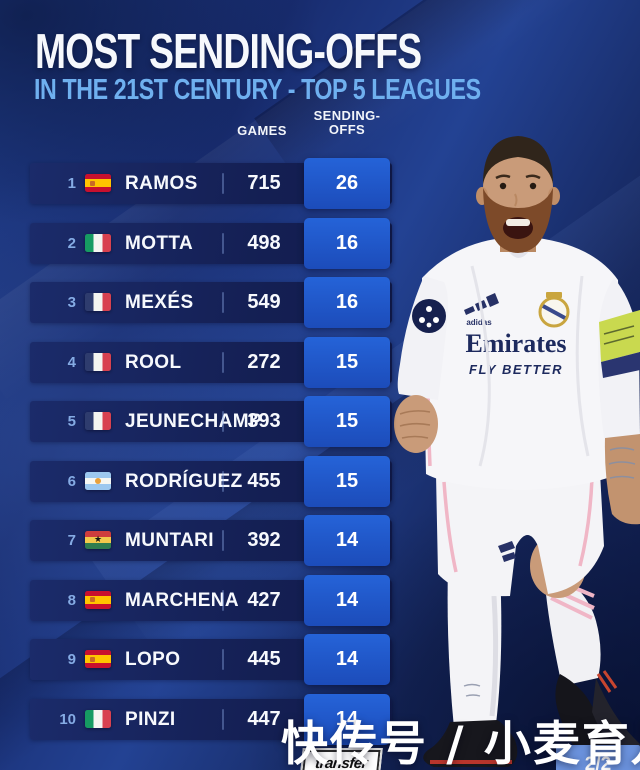 The width and height of the screenshot is (640, 770). I want to click on table-row: 1 RAMOS 715 26, so click(211, 183).